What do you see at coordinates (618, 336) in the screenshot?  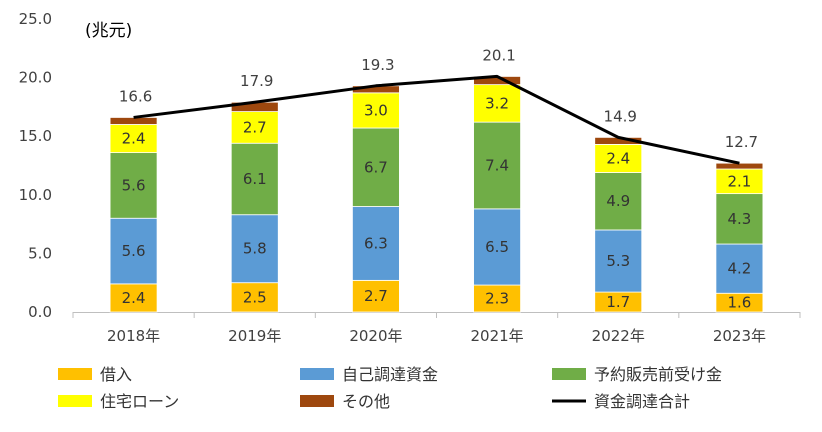 I see `x-tick-label: 2022年` at bounding box center [618, 336].